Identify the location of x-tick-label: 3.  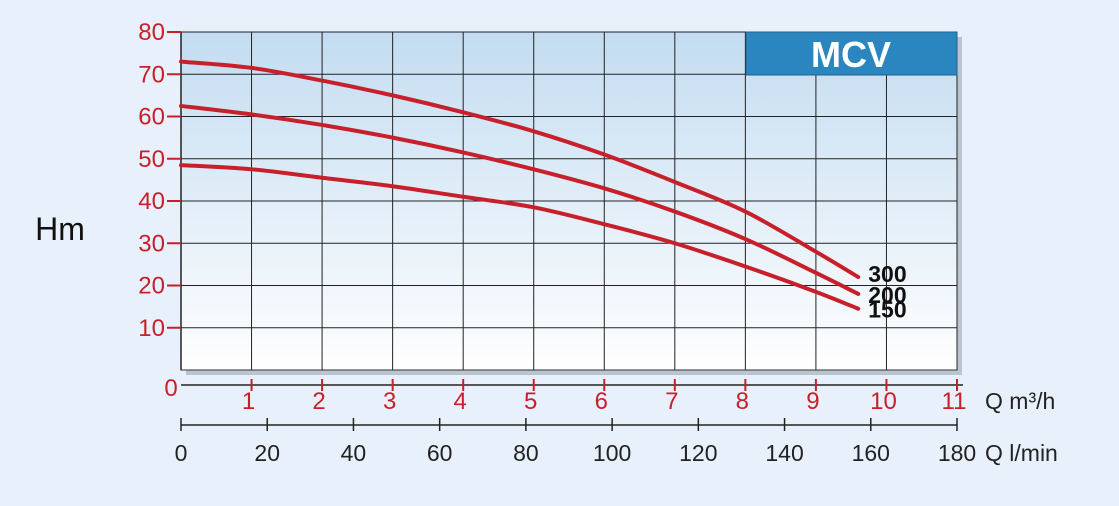
(389, 401).